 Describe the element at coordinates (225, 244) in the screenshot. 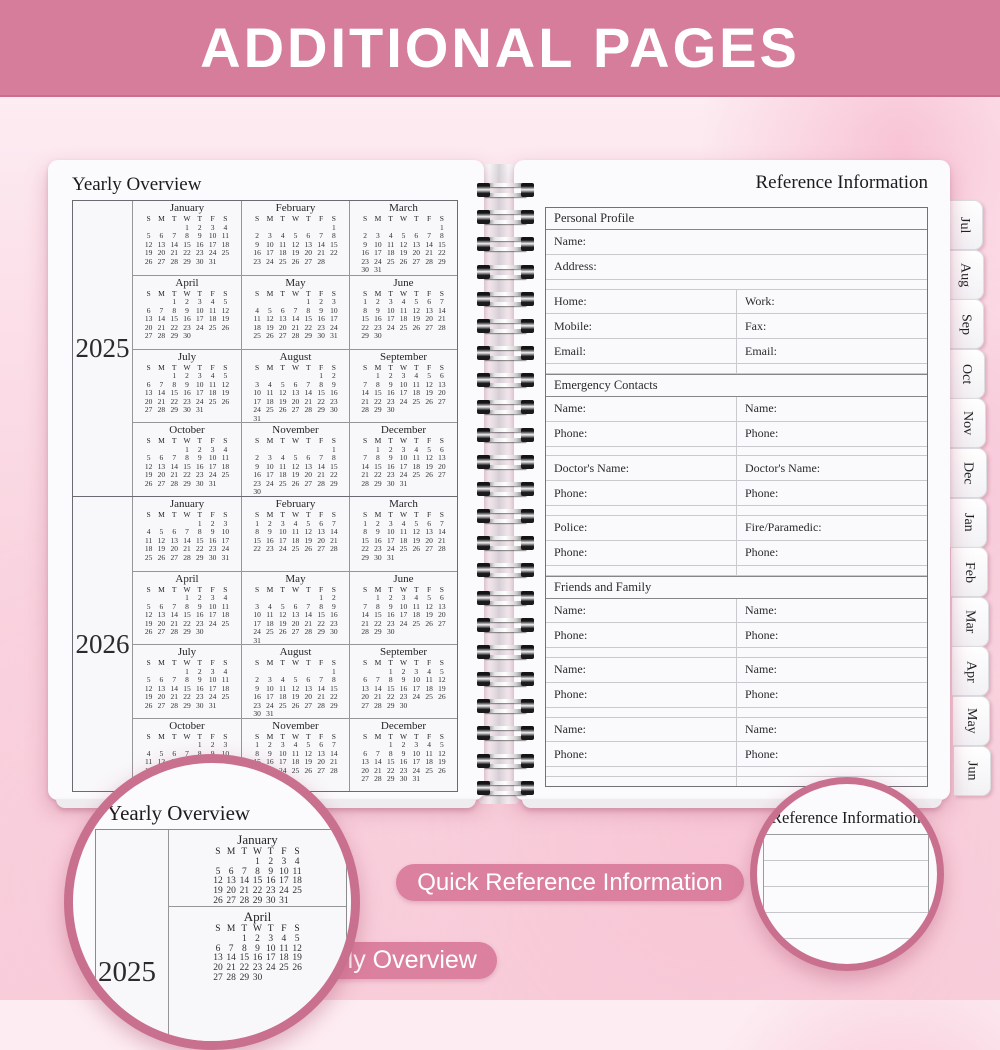

I see `calendar-day: 18` at that location.